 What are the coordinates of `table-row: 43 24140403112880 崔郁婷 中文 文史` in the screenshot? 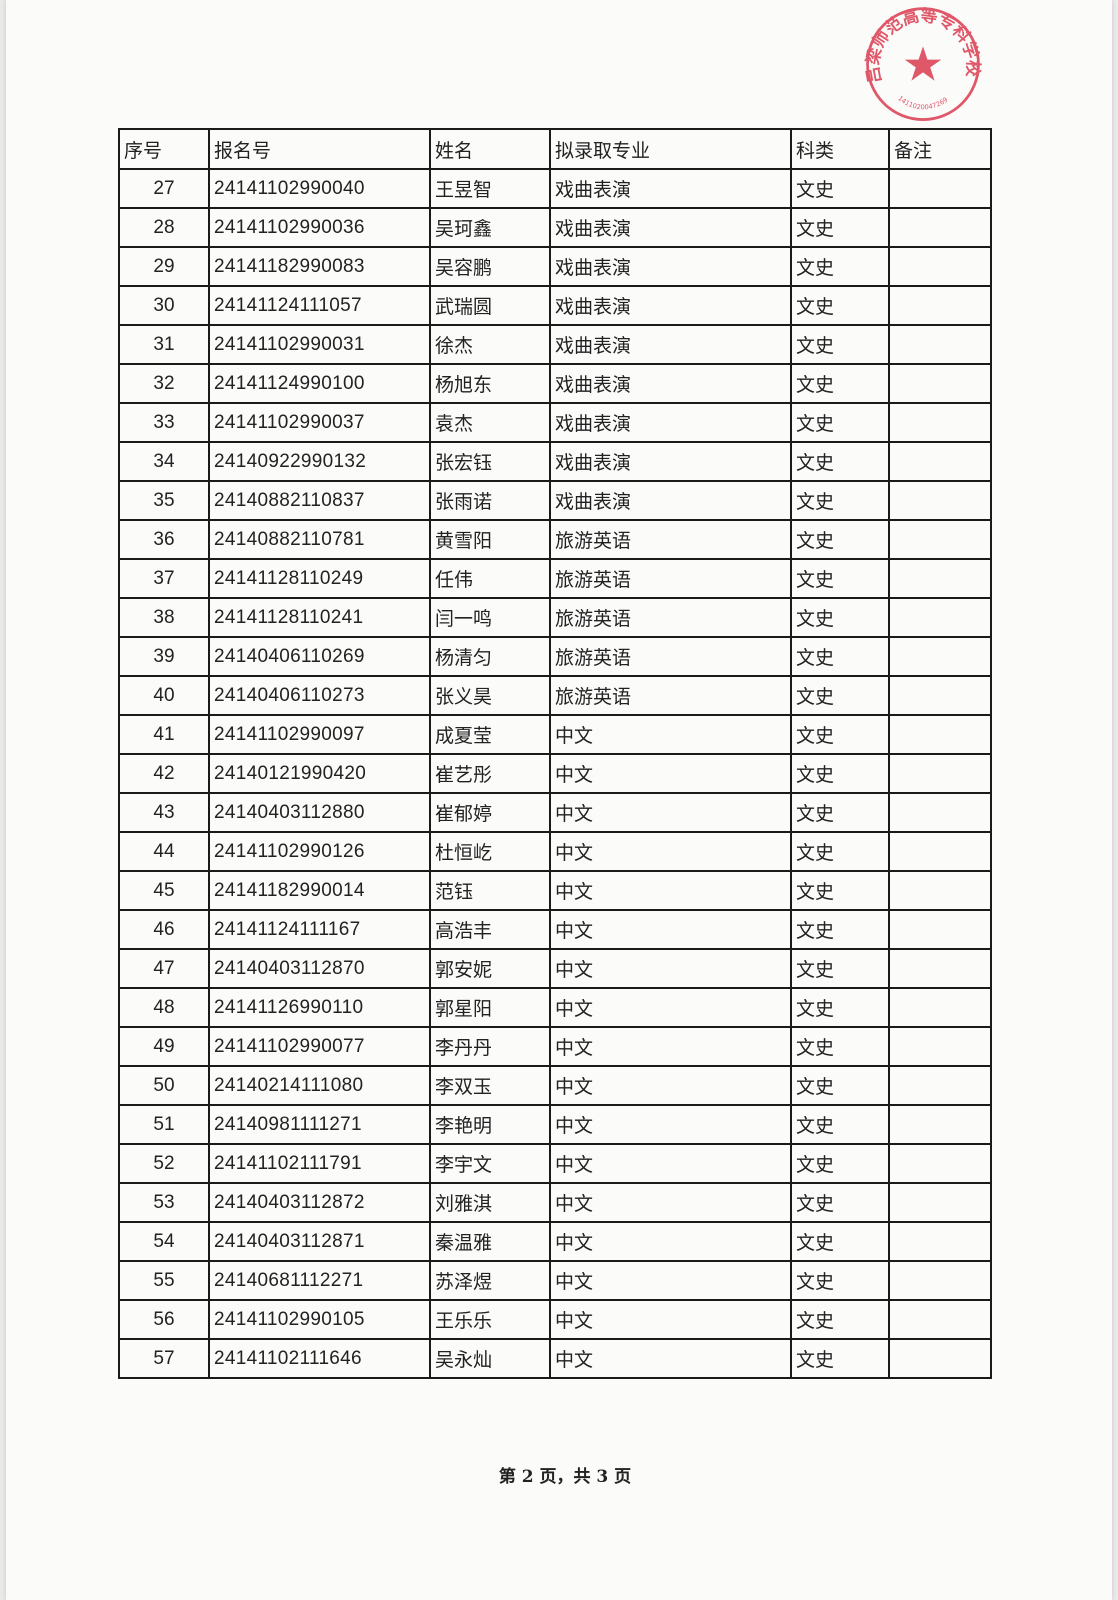 It's located at (555, 812).